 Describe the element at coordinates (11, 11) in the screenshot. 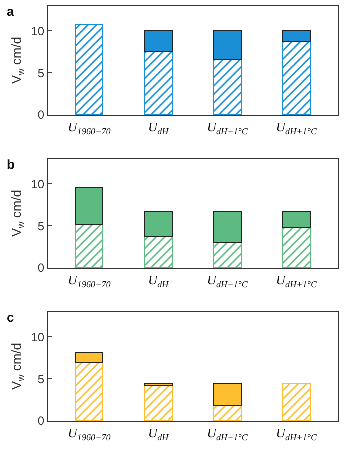

I see `chart-title: a` at that location.